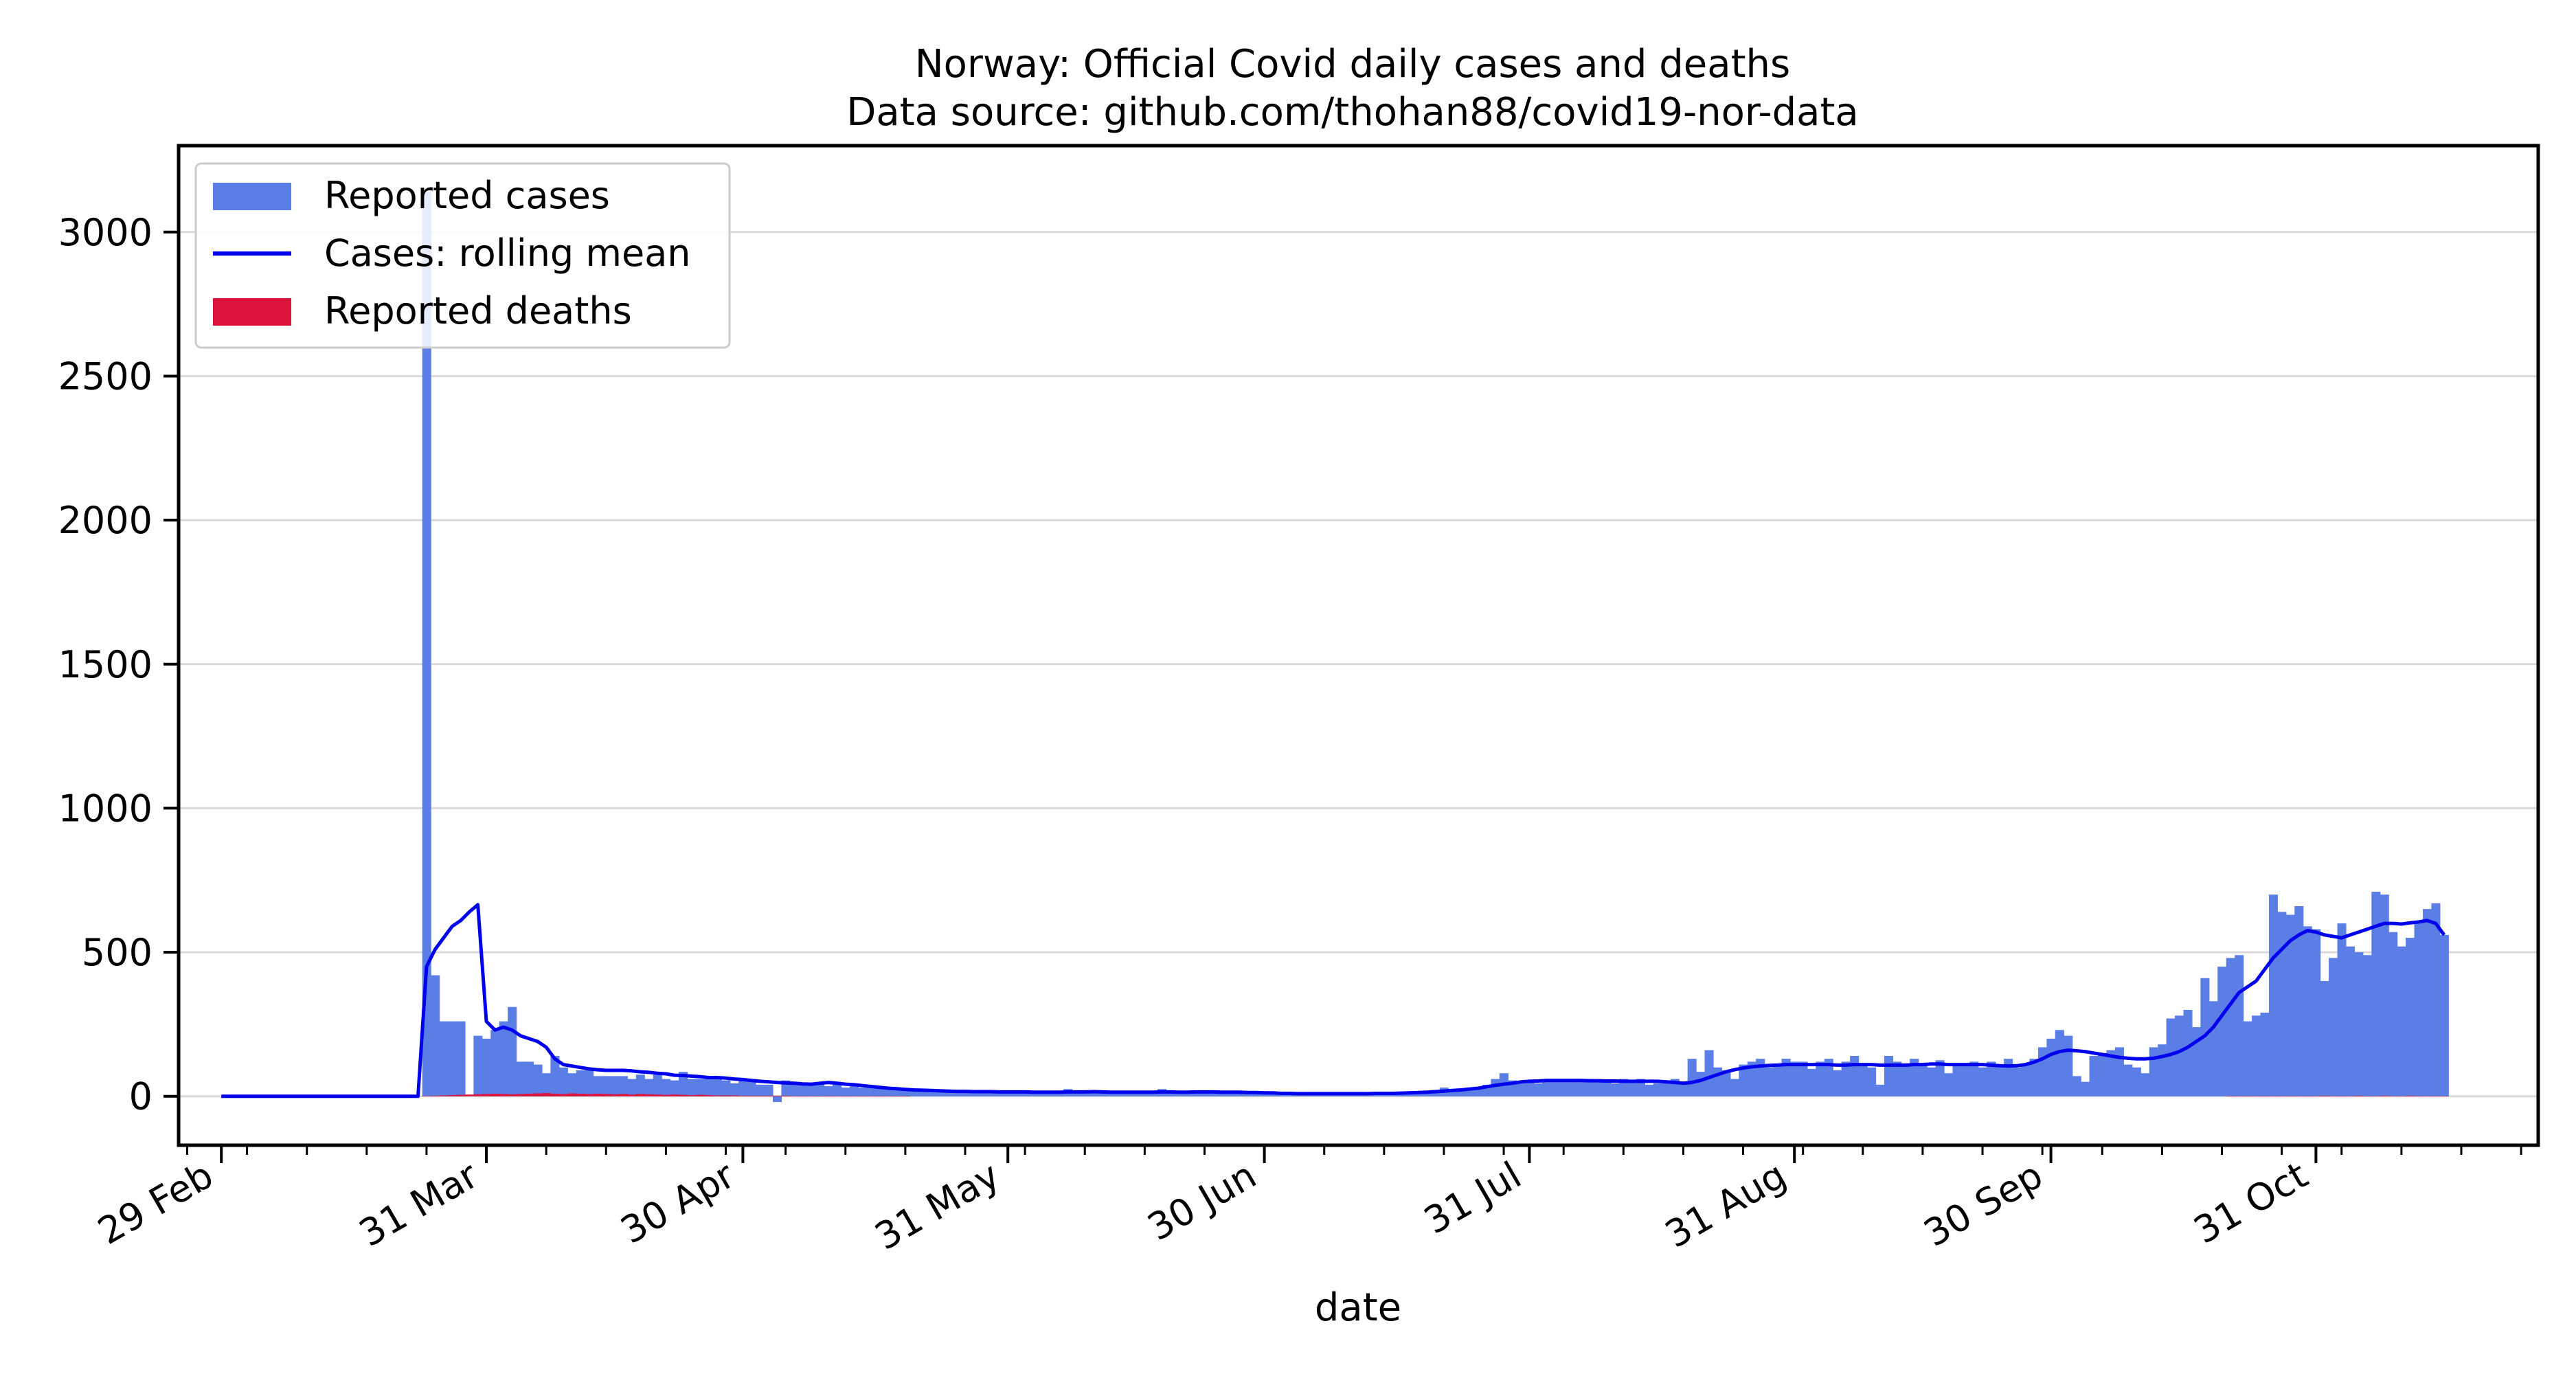  Describe the element at coordinates (467, 196) in the screenshot. I see `legend-label-cases: Reported cases` at that location.